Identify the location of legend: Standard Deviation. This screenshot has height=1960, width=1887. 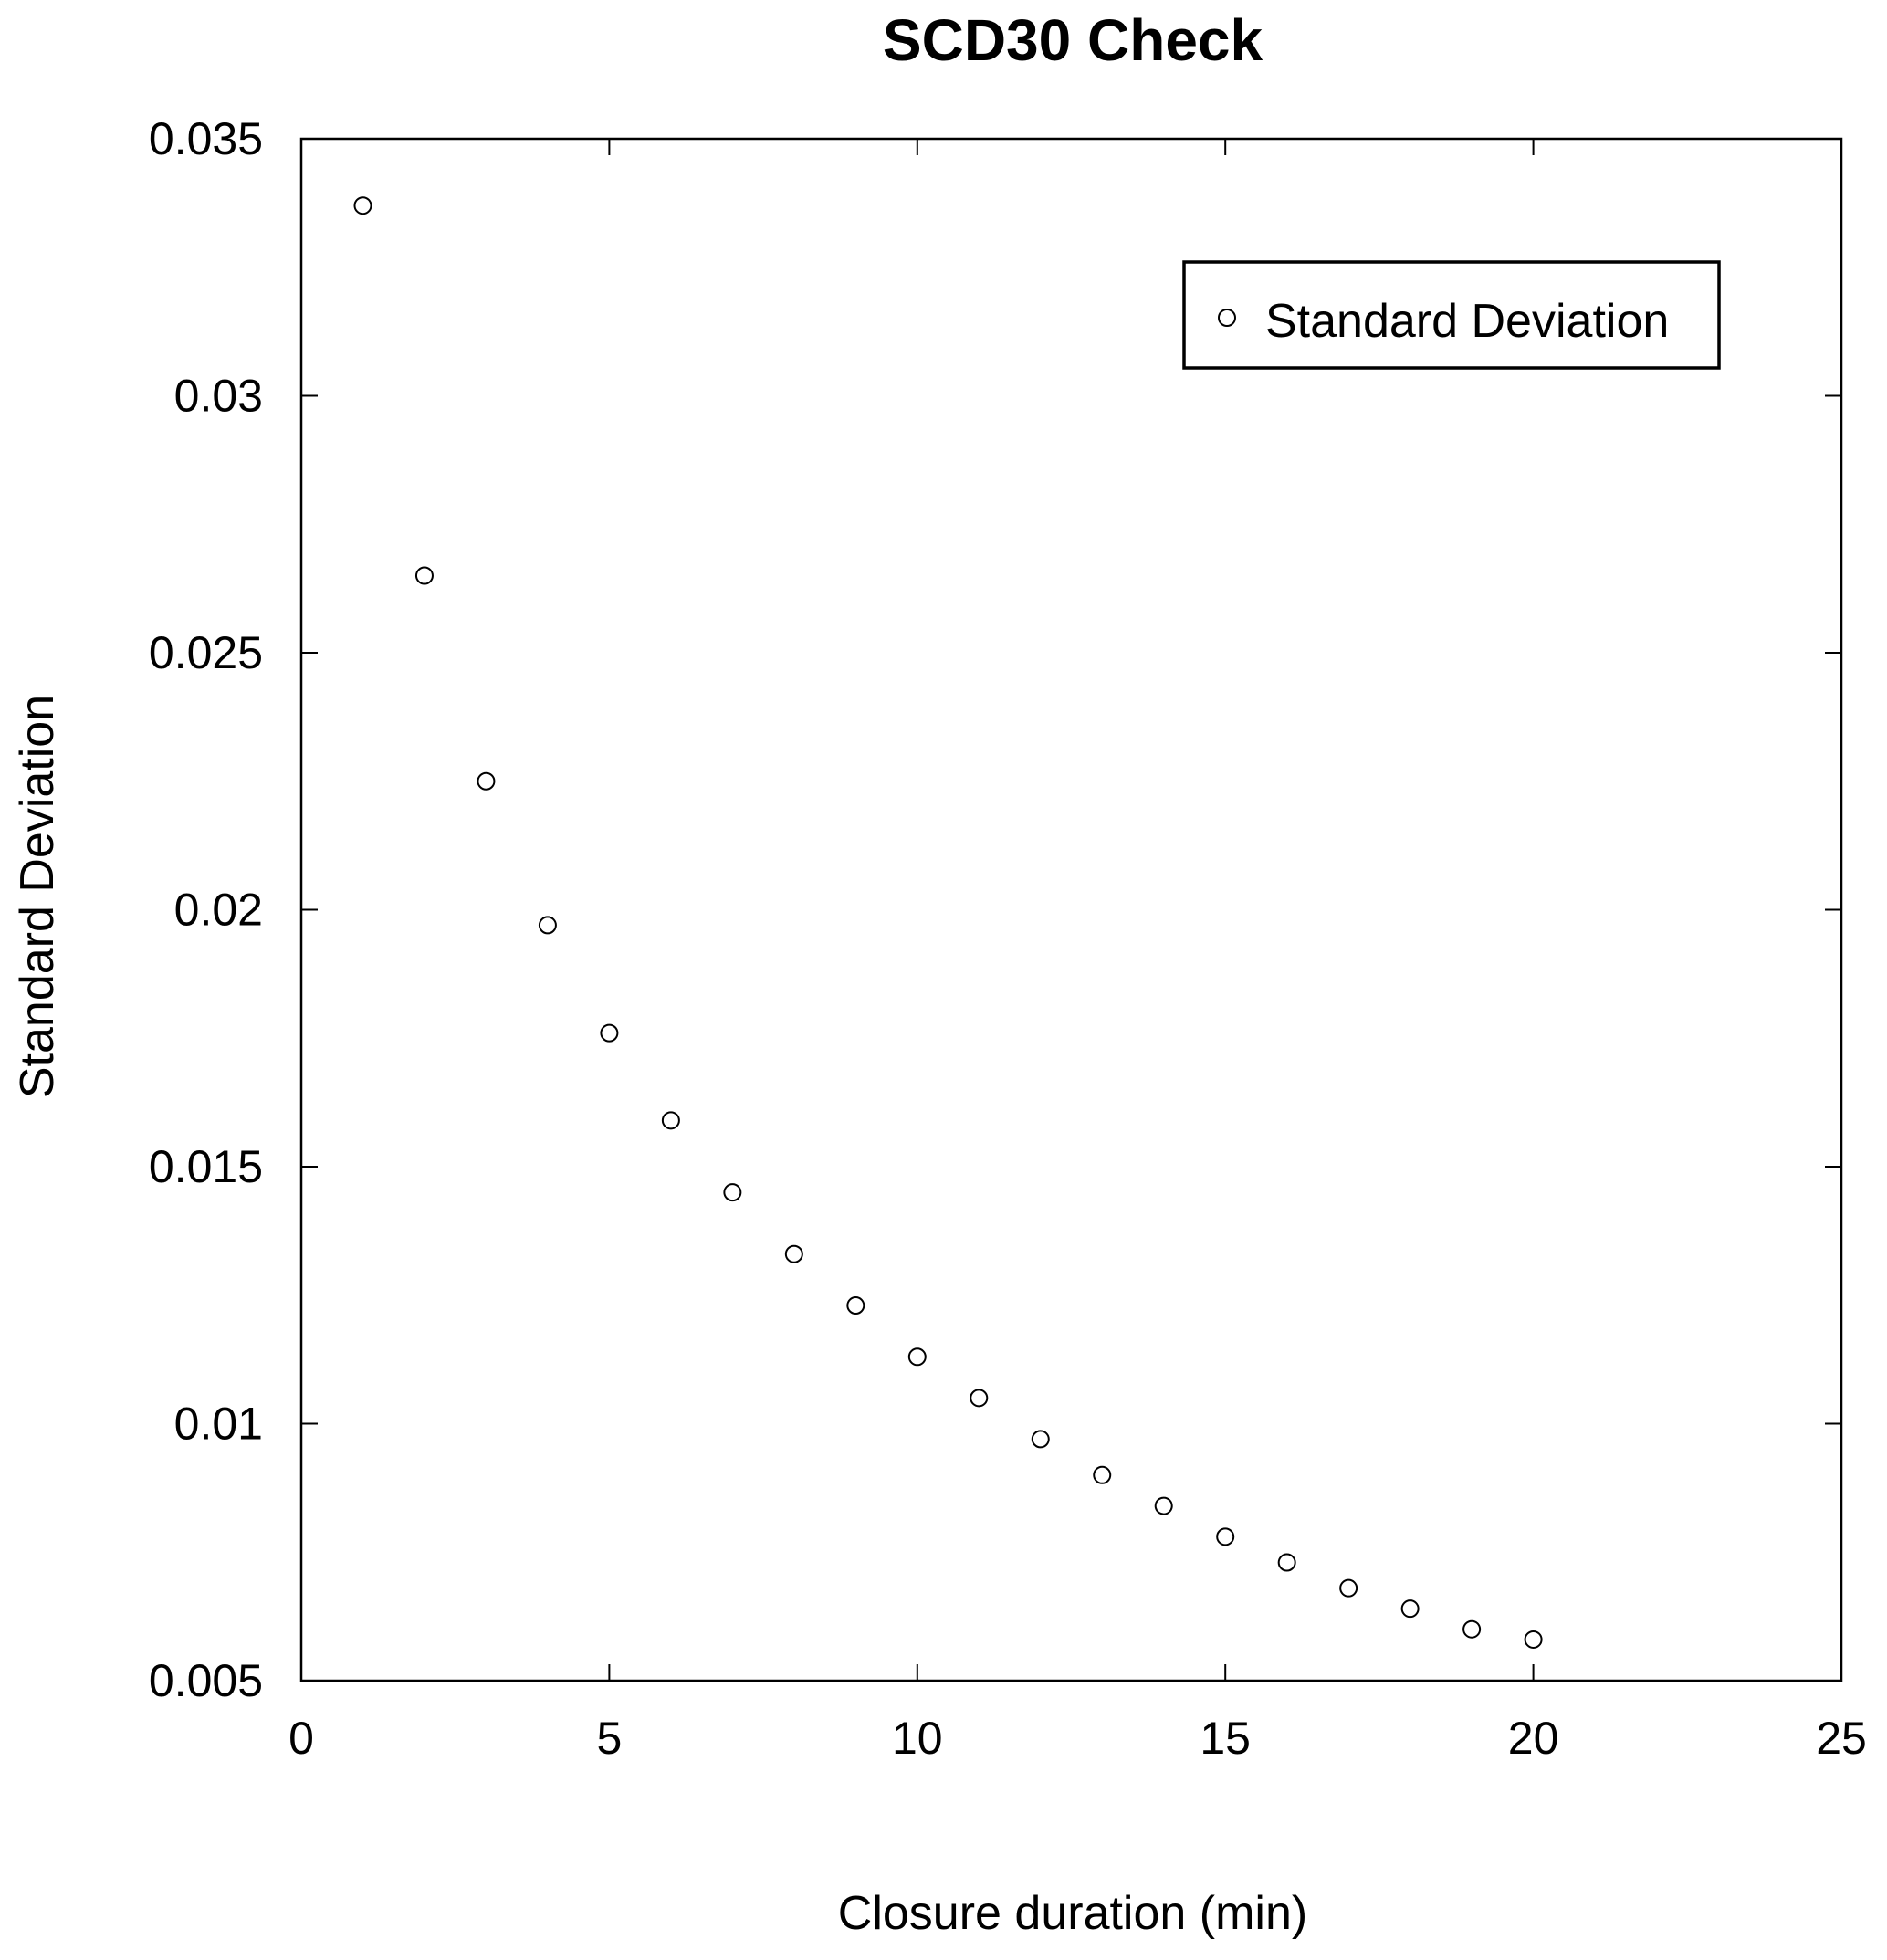
(1451, 315).